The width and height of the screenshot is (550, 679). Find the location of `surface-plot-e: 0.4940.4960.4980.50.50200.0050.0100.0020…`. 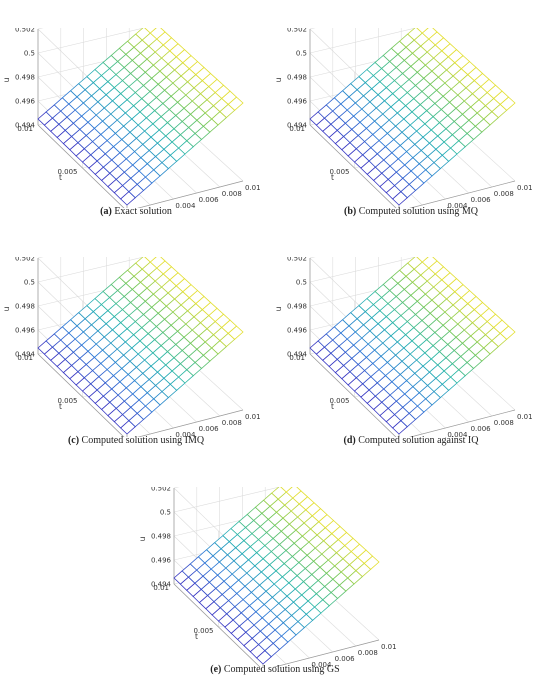

surface-plot-e: 0.4940.4960.4980.50.50200.0050.0100.0020… is located at coordinates (271, 577).